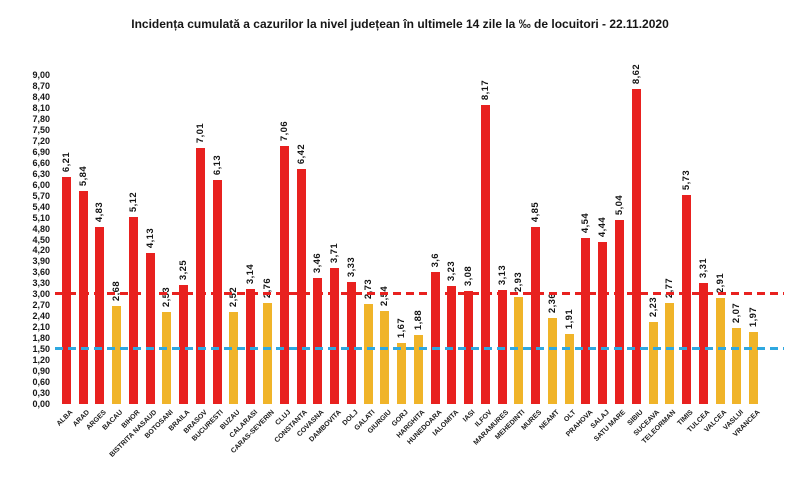 This screenshot has height=495, width=800. I want to click on y-axis-tick-6_90: 6,90, so click(41, 151).